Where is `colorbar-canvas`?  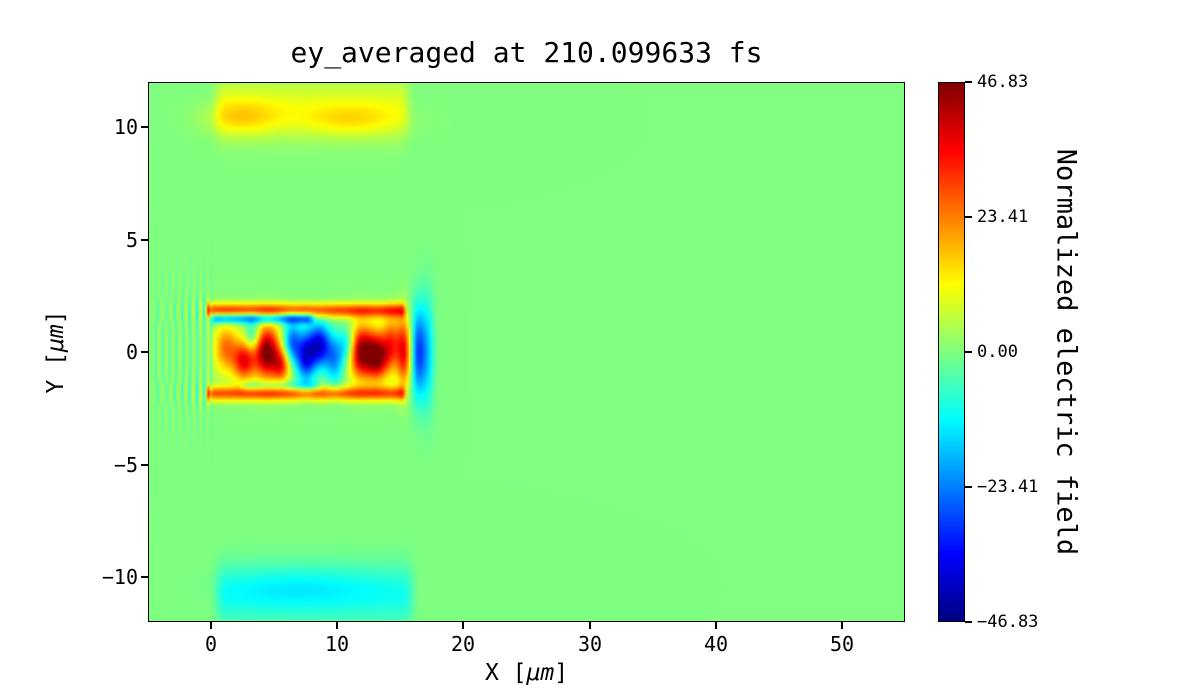 colorbar-canvas is located at coordinates (951, 352).